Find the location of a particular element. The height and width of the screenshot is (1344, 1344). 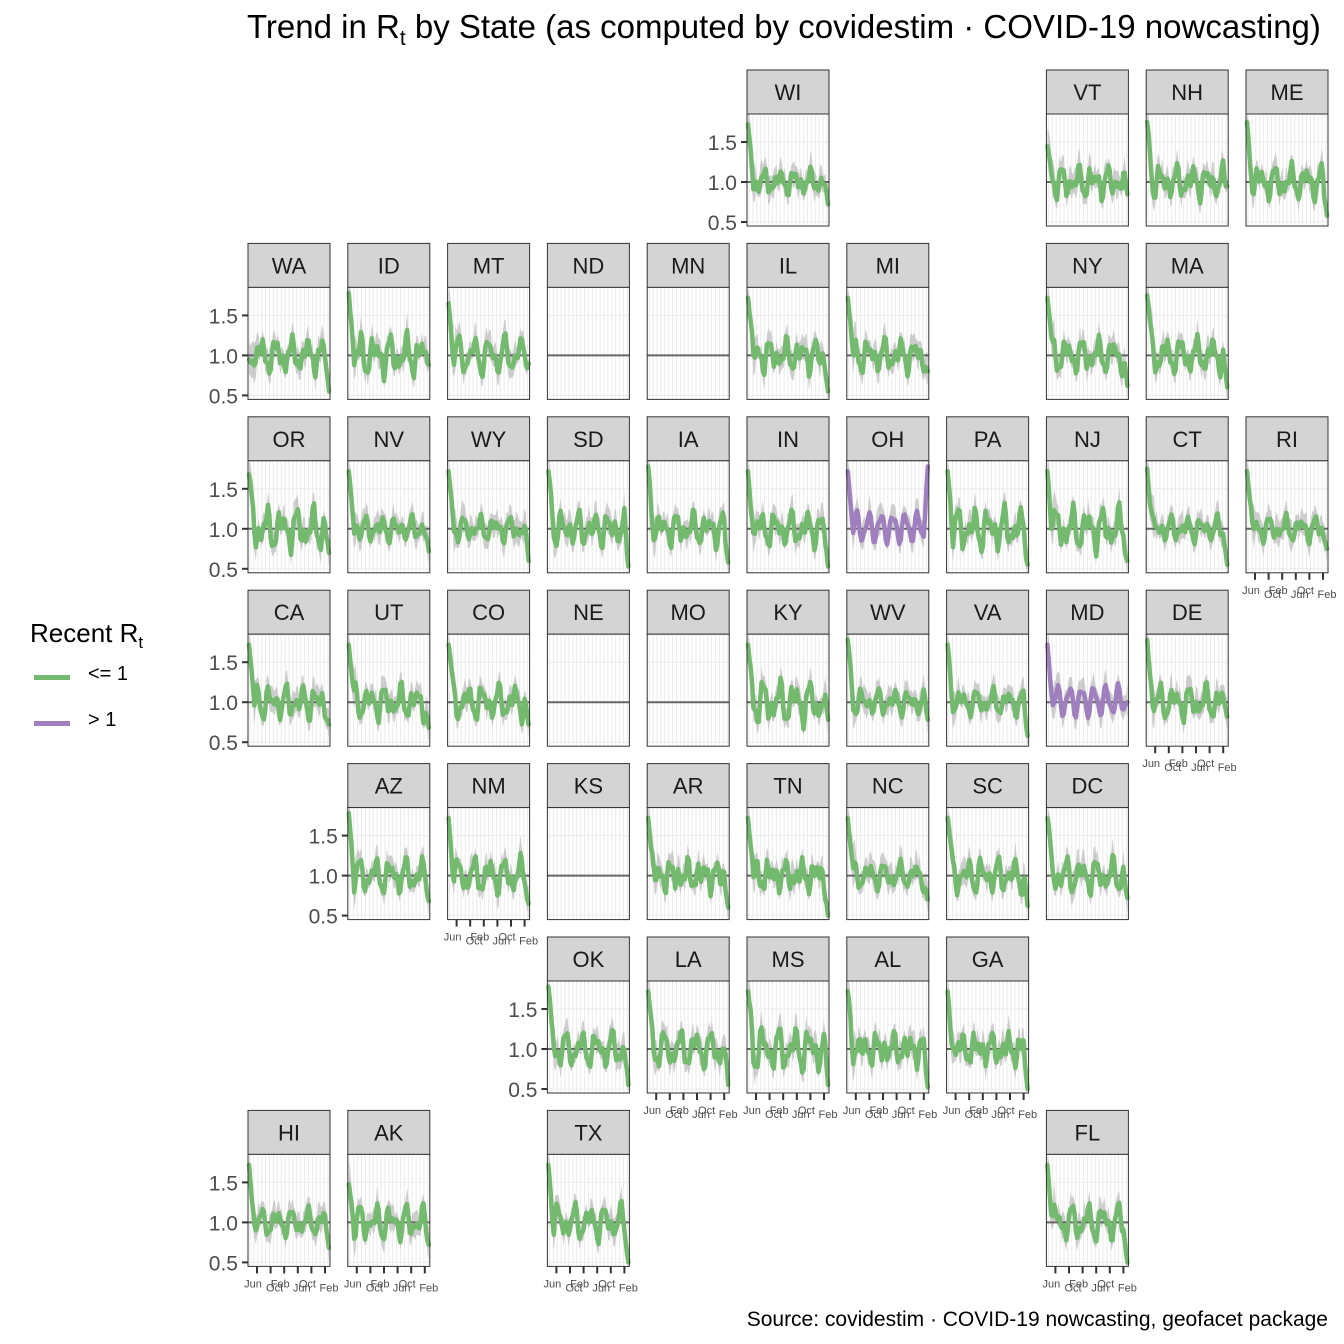

facet-label: NJ is located at coordinates (1087, 439).